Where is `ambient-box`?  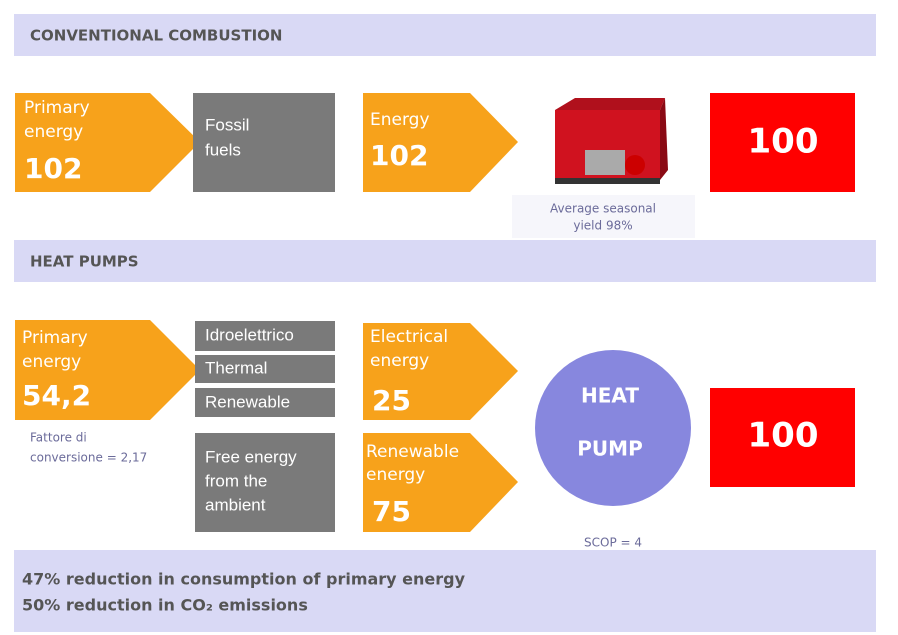 ambient-box is located at coordinates (265, 482).